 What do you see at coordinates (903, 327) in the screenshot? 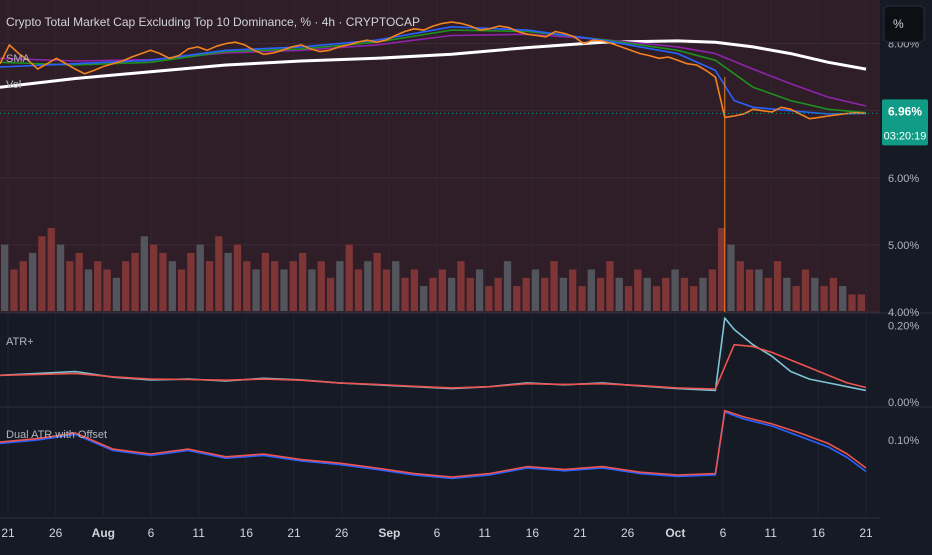
I see `atr-y-tick-label: 0.20%` at bounding box center [903, 327].